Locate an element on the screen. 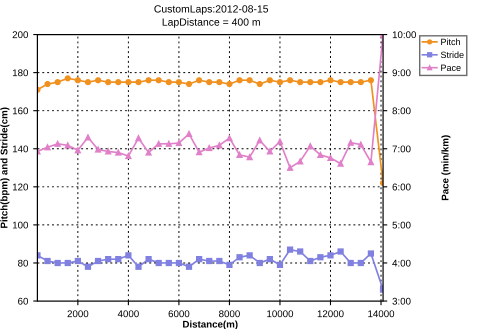 The height and width of the screenshot is (329, 480). y2-tick-label: 4:00 is located at coordinates (401, 263).